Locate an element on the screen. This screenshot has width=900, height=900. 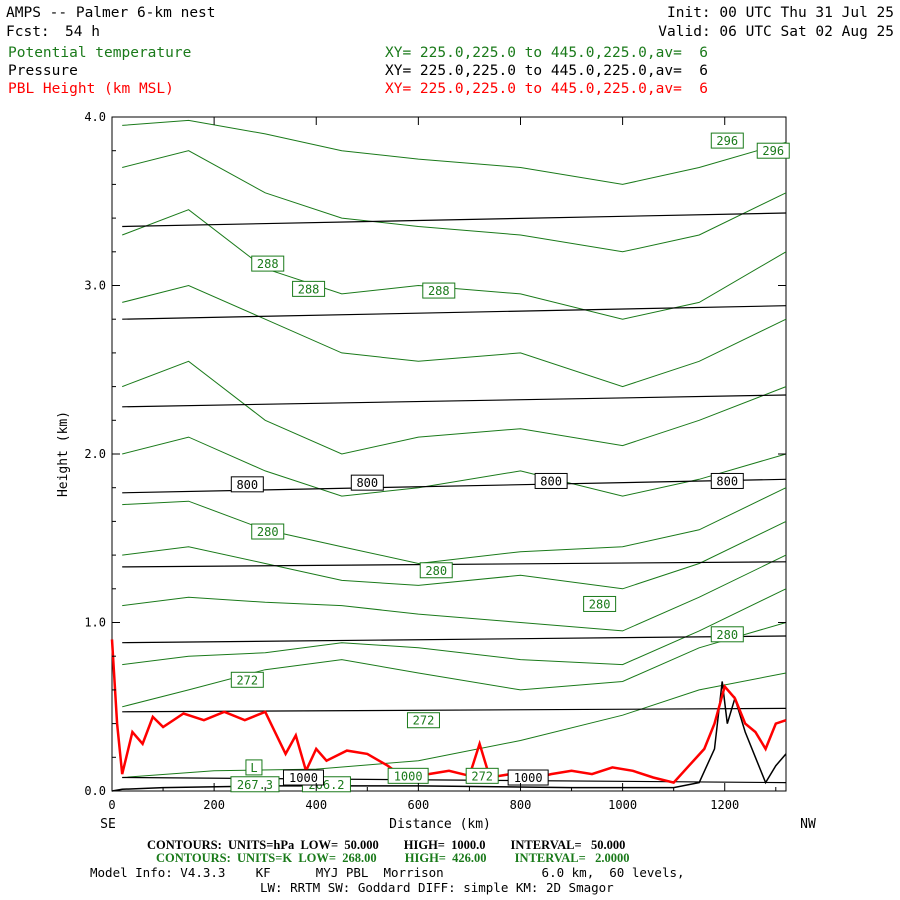
theta-contour-label: L is located at coordinates (253, 768).